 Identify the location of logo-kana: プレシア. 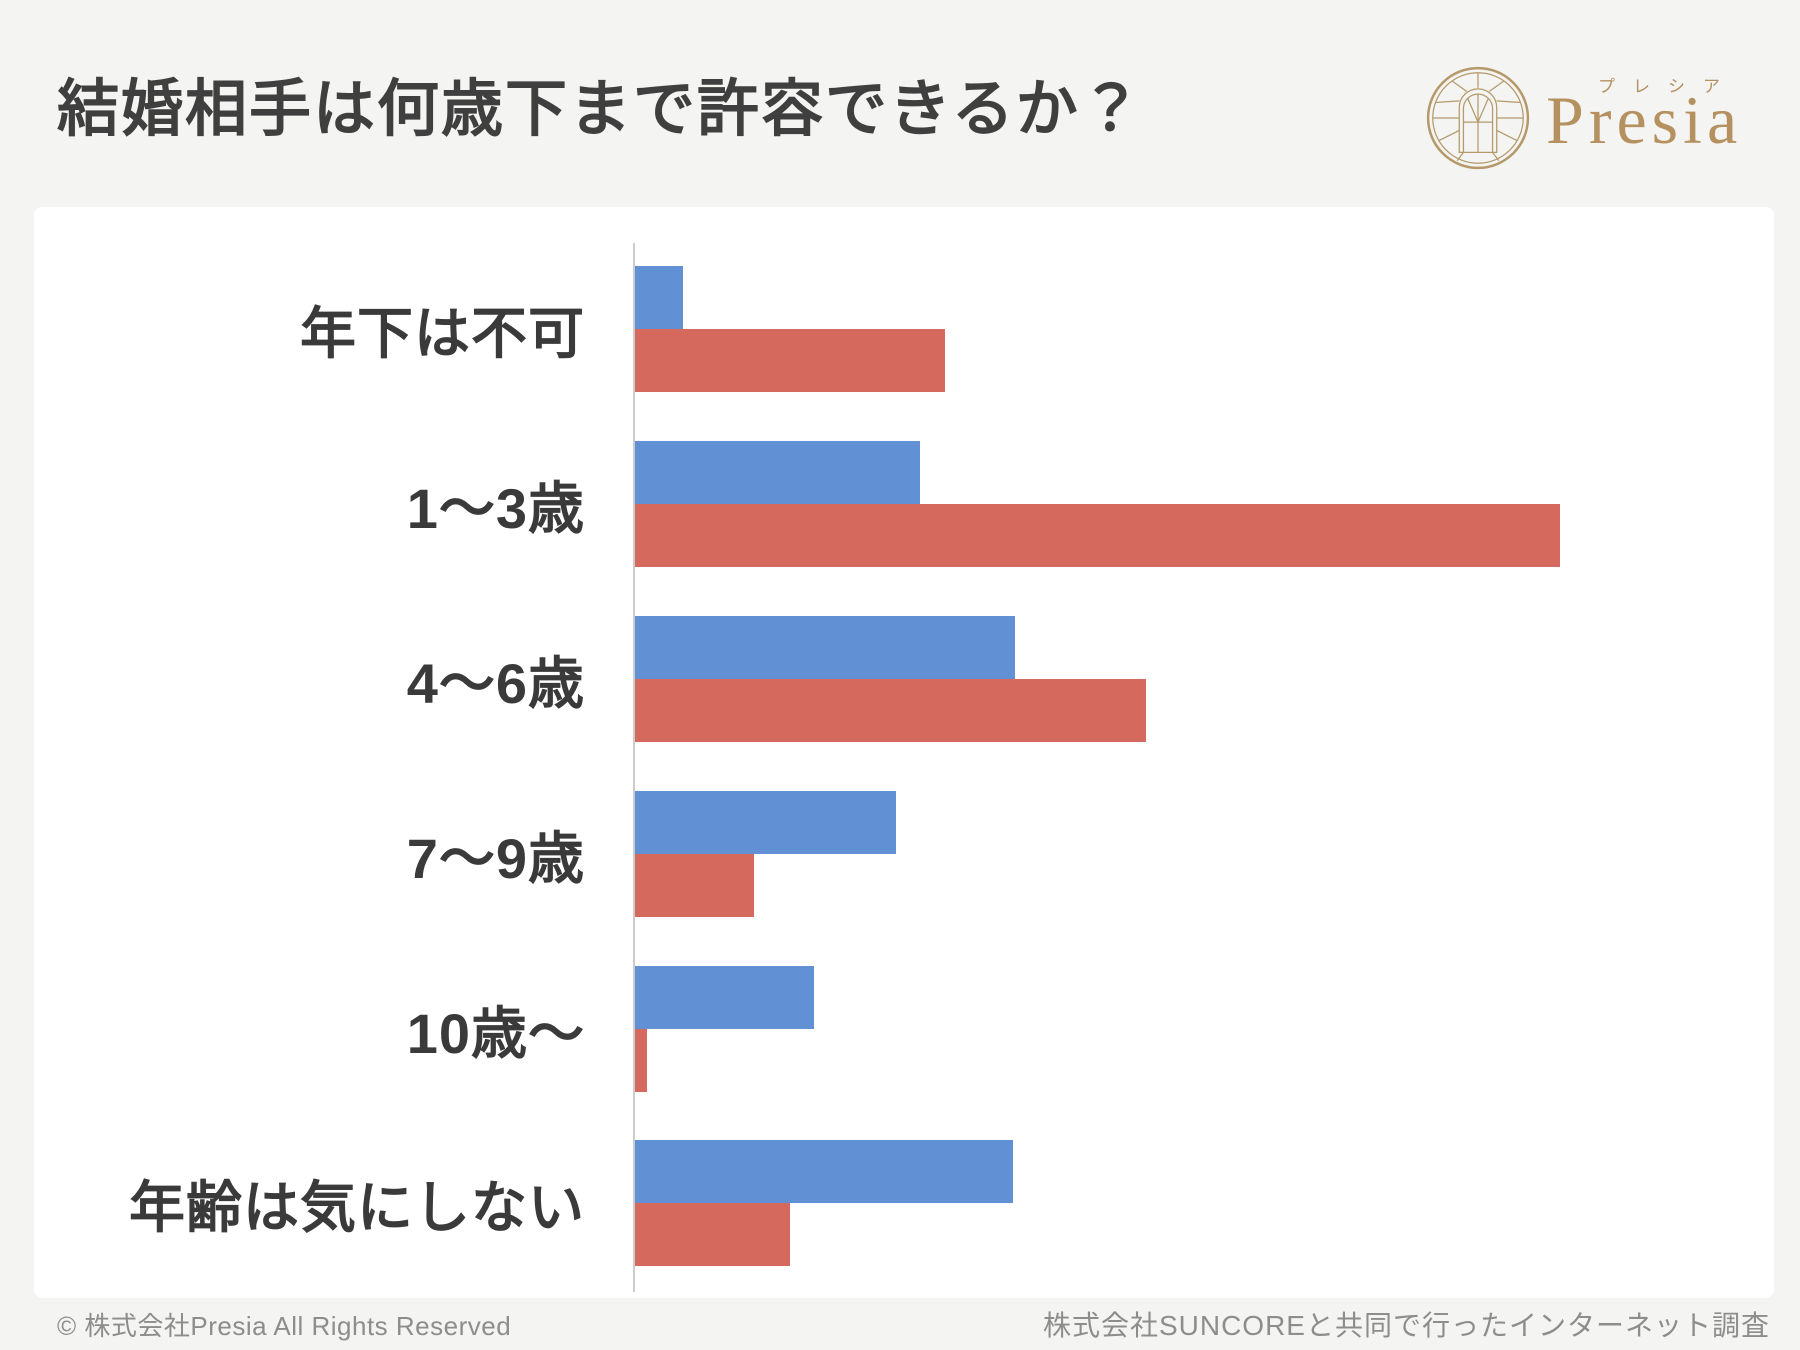
(1668, 86).